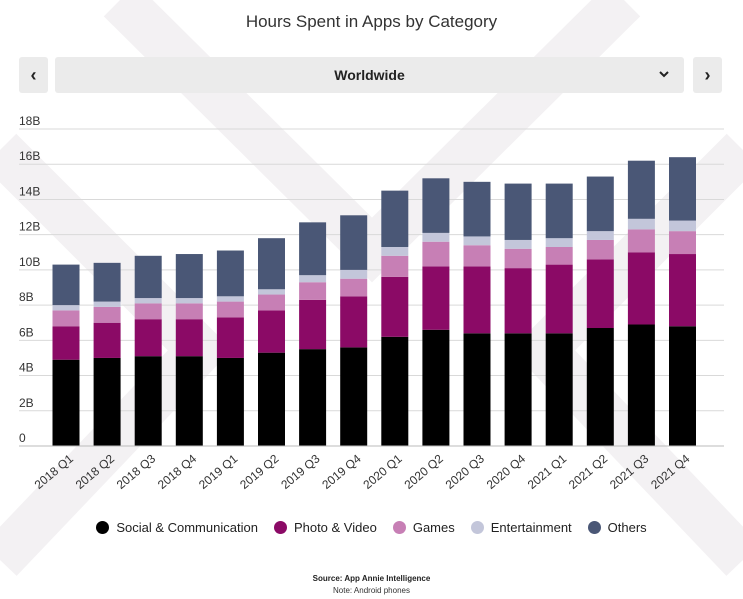 Image resolution: width=743 pixels, height=599 pixels. I want to click on x-tick-label: 2018 Q1, so click(54, 471).